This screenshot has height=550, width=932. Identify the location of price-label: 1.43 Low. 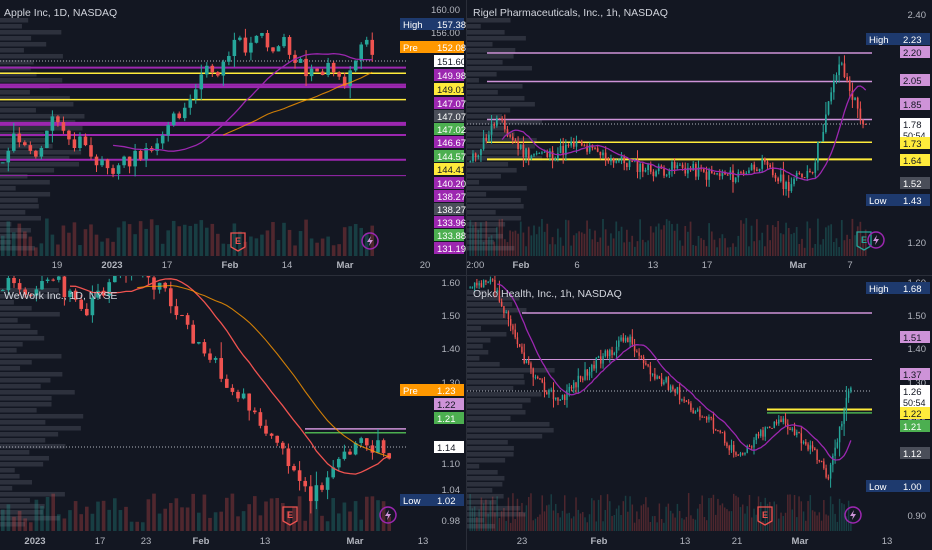
(898, 200).